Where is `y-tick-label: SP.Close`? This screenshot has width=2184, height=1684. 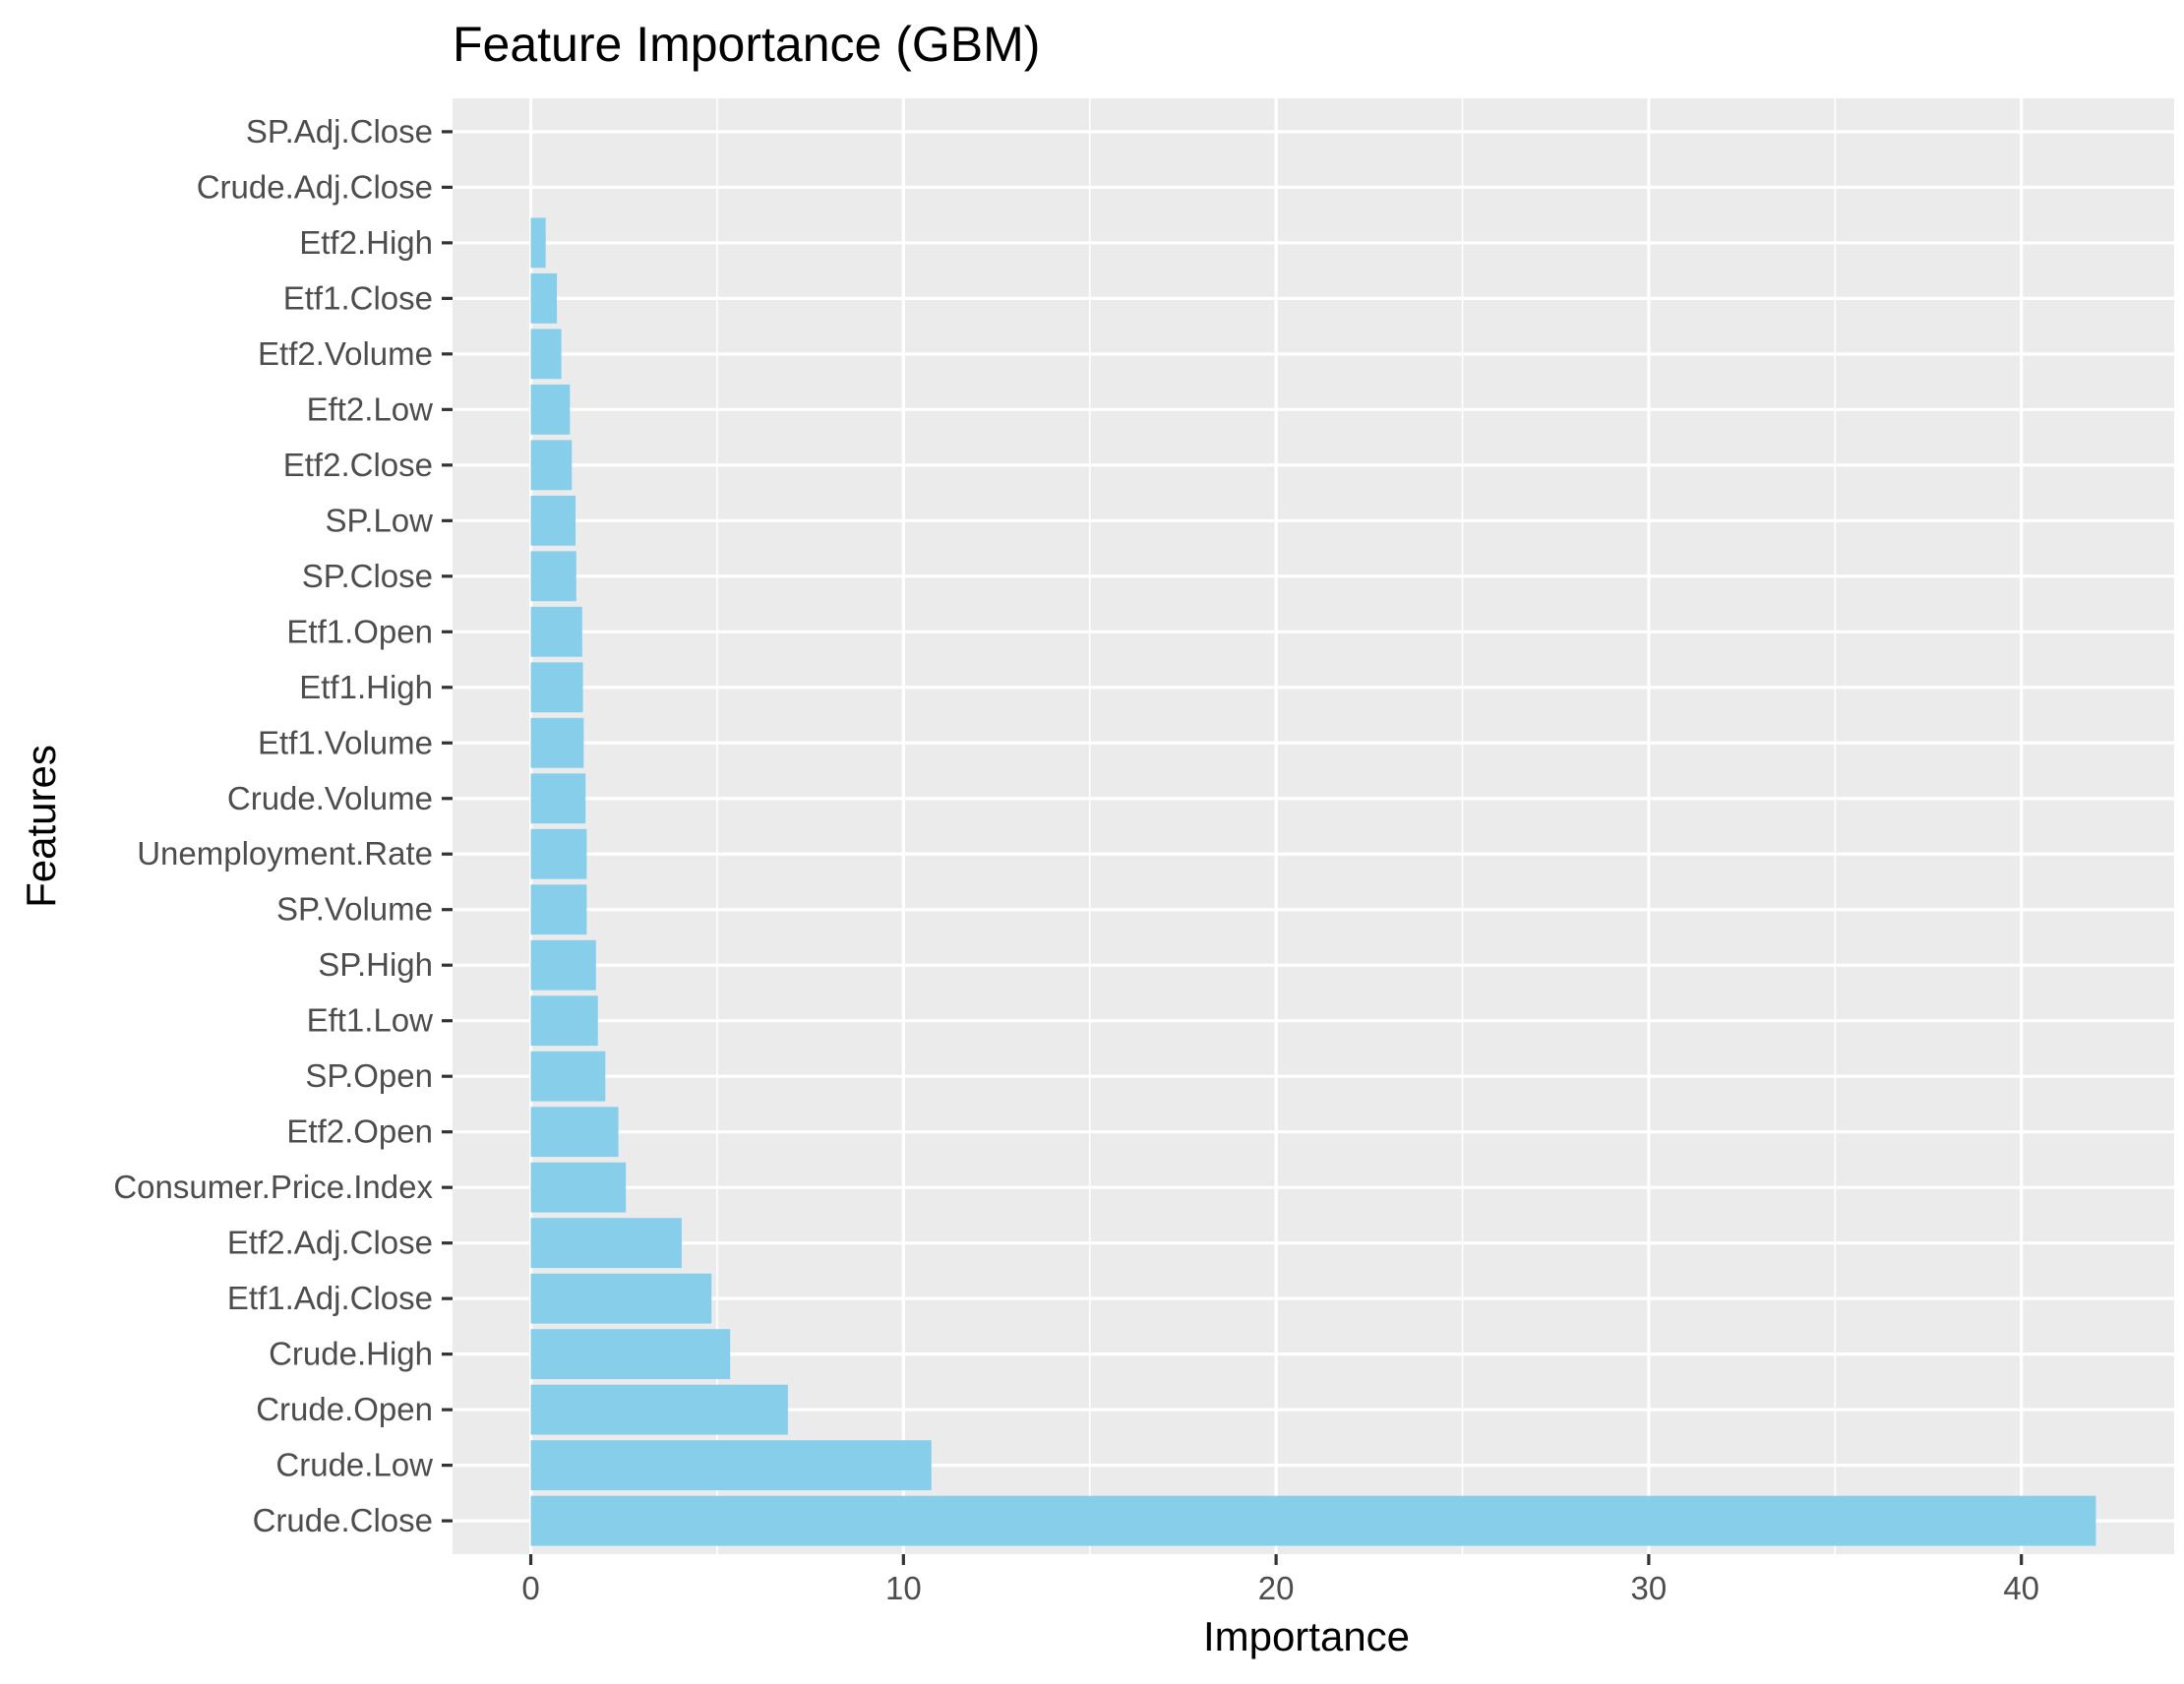
y-tick-label: SP.Close is located at coordinates (367, 576).